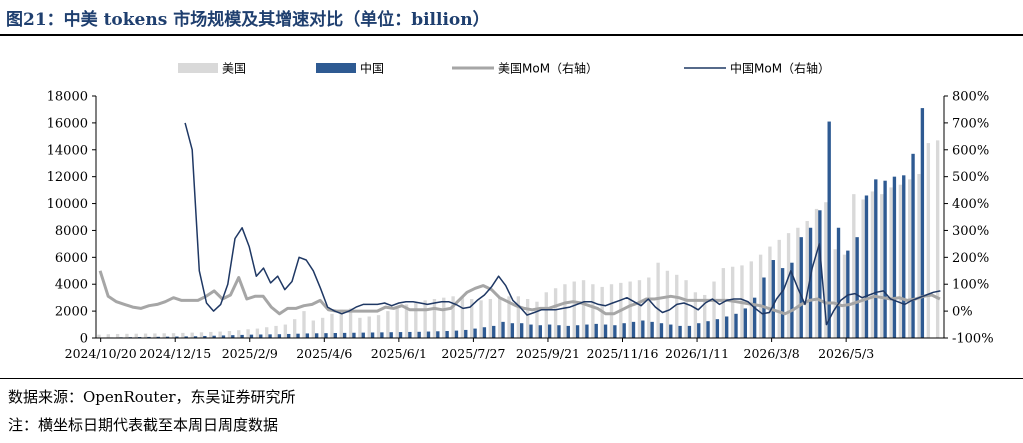 The image size is (1023, 443). Describe the element at coordinates (970, 150) in the screenshot. I see `y2-tick-label: 600%` at that location.